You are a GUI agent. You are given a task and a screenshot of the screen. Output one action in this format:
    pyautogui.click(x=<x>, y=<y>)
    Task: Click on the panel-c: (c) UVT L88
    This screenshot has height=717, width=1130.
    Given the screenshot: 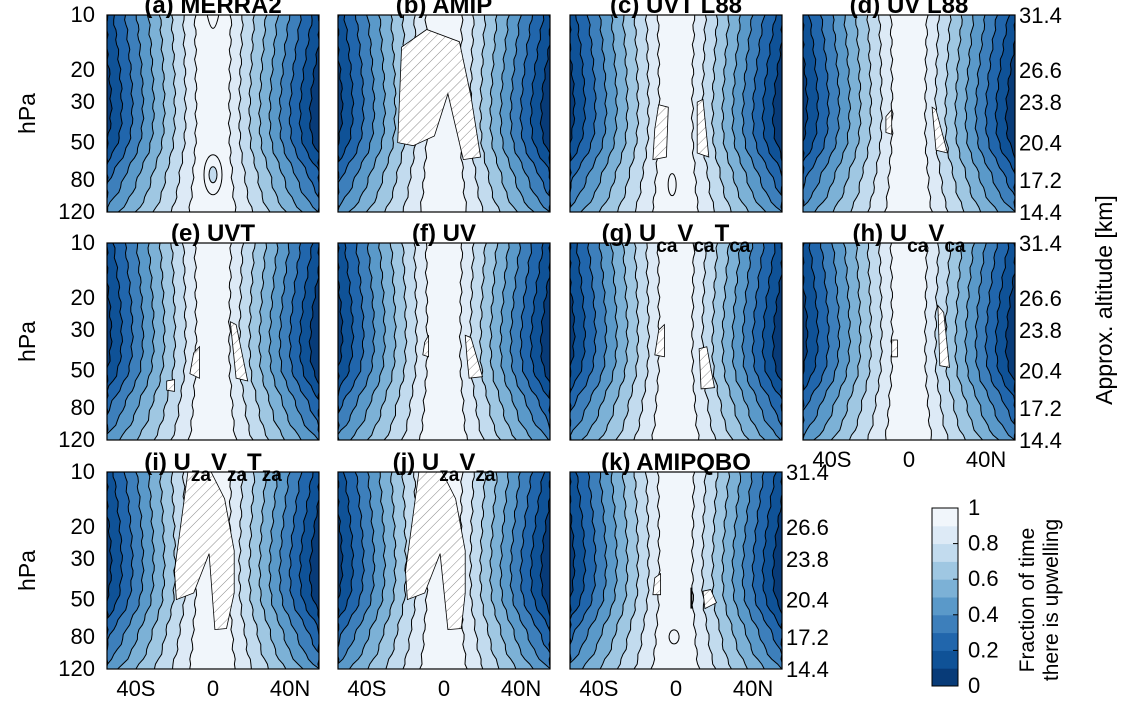 What is the action you would take?
    pyautogui.click(x=676, y=106)
    